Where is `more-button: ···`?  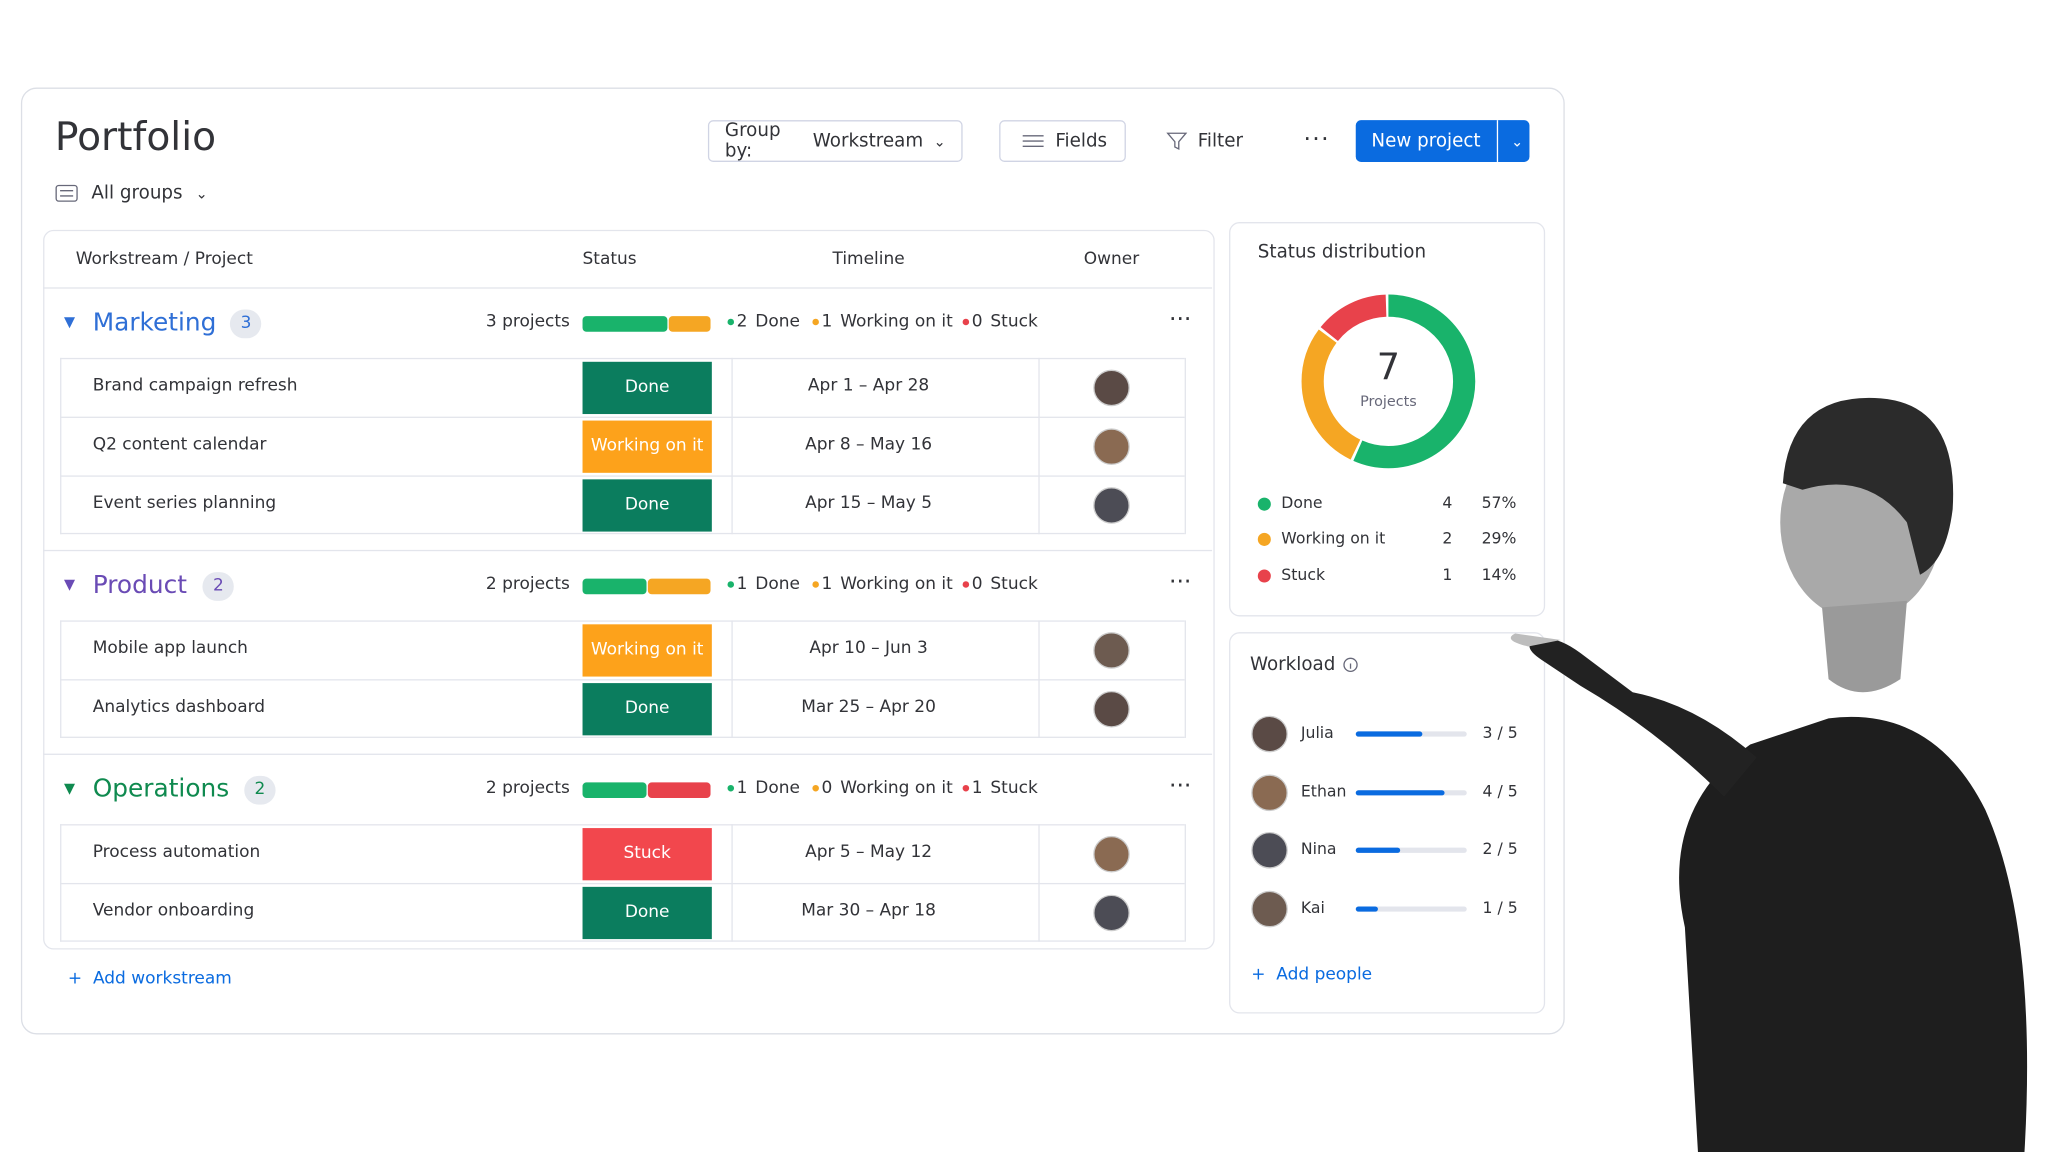 more-button: ··· is located at coordinates (1316, 139).